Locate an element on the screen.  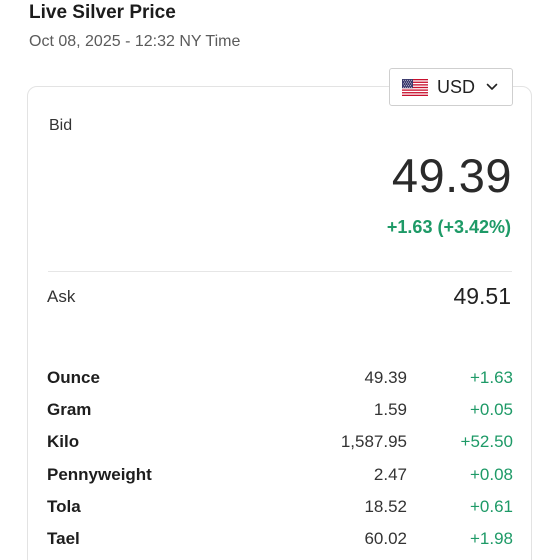
unit-price: 2.47 is located at coordinates (390, 474).